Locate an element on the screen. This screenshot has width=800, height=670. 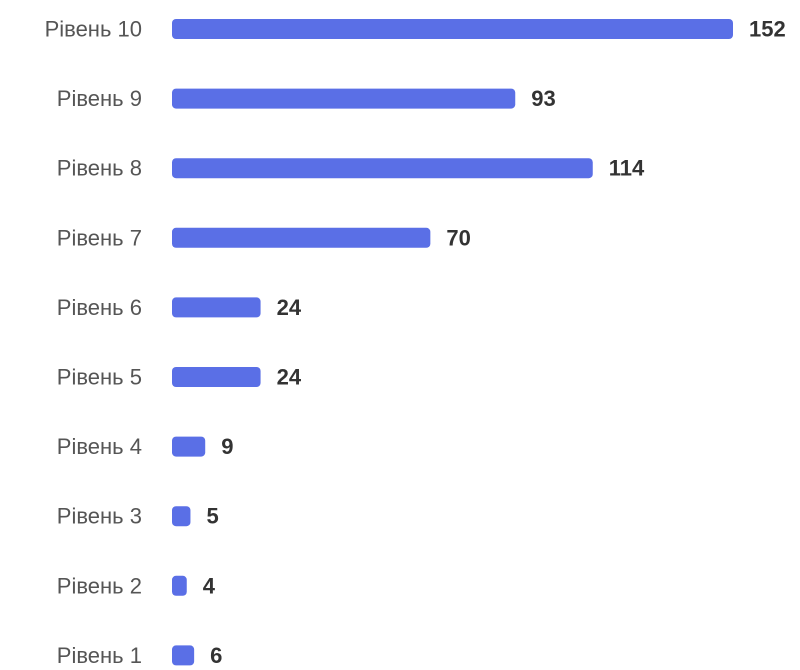
value-label: 152 is located at coordinates (767, 29).